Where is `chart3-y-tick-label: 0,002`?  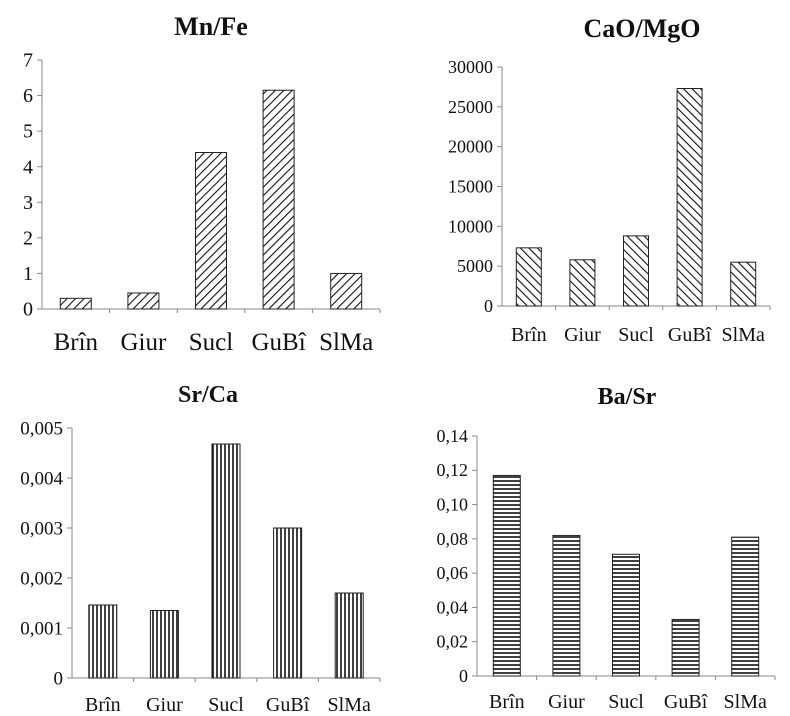
chart3-y-tick-label: 0,002 is located at coordinates (41, 578).